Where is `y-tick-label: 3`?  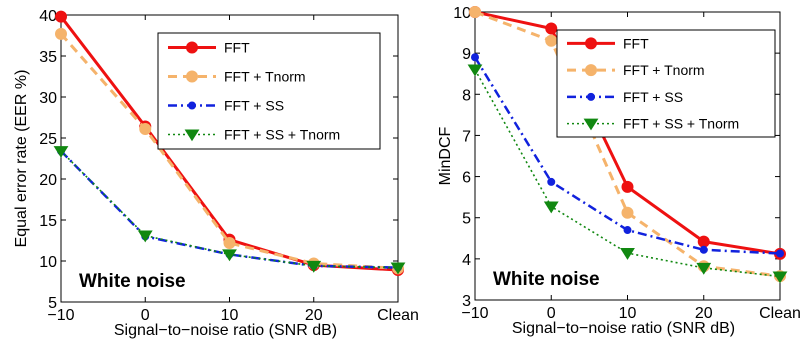
y-tick-label: 3 is located at coordinates (466, 301).